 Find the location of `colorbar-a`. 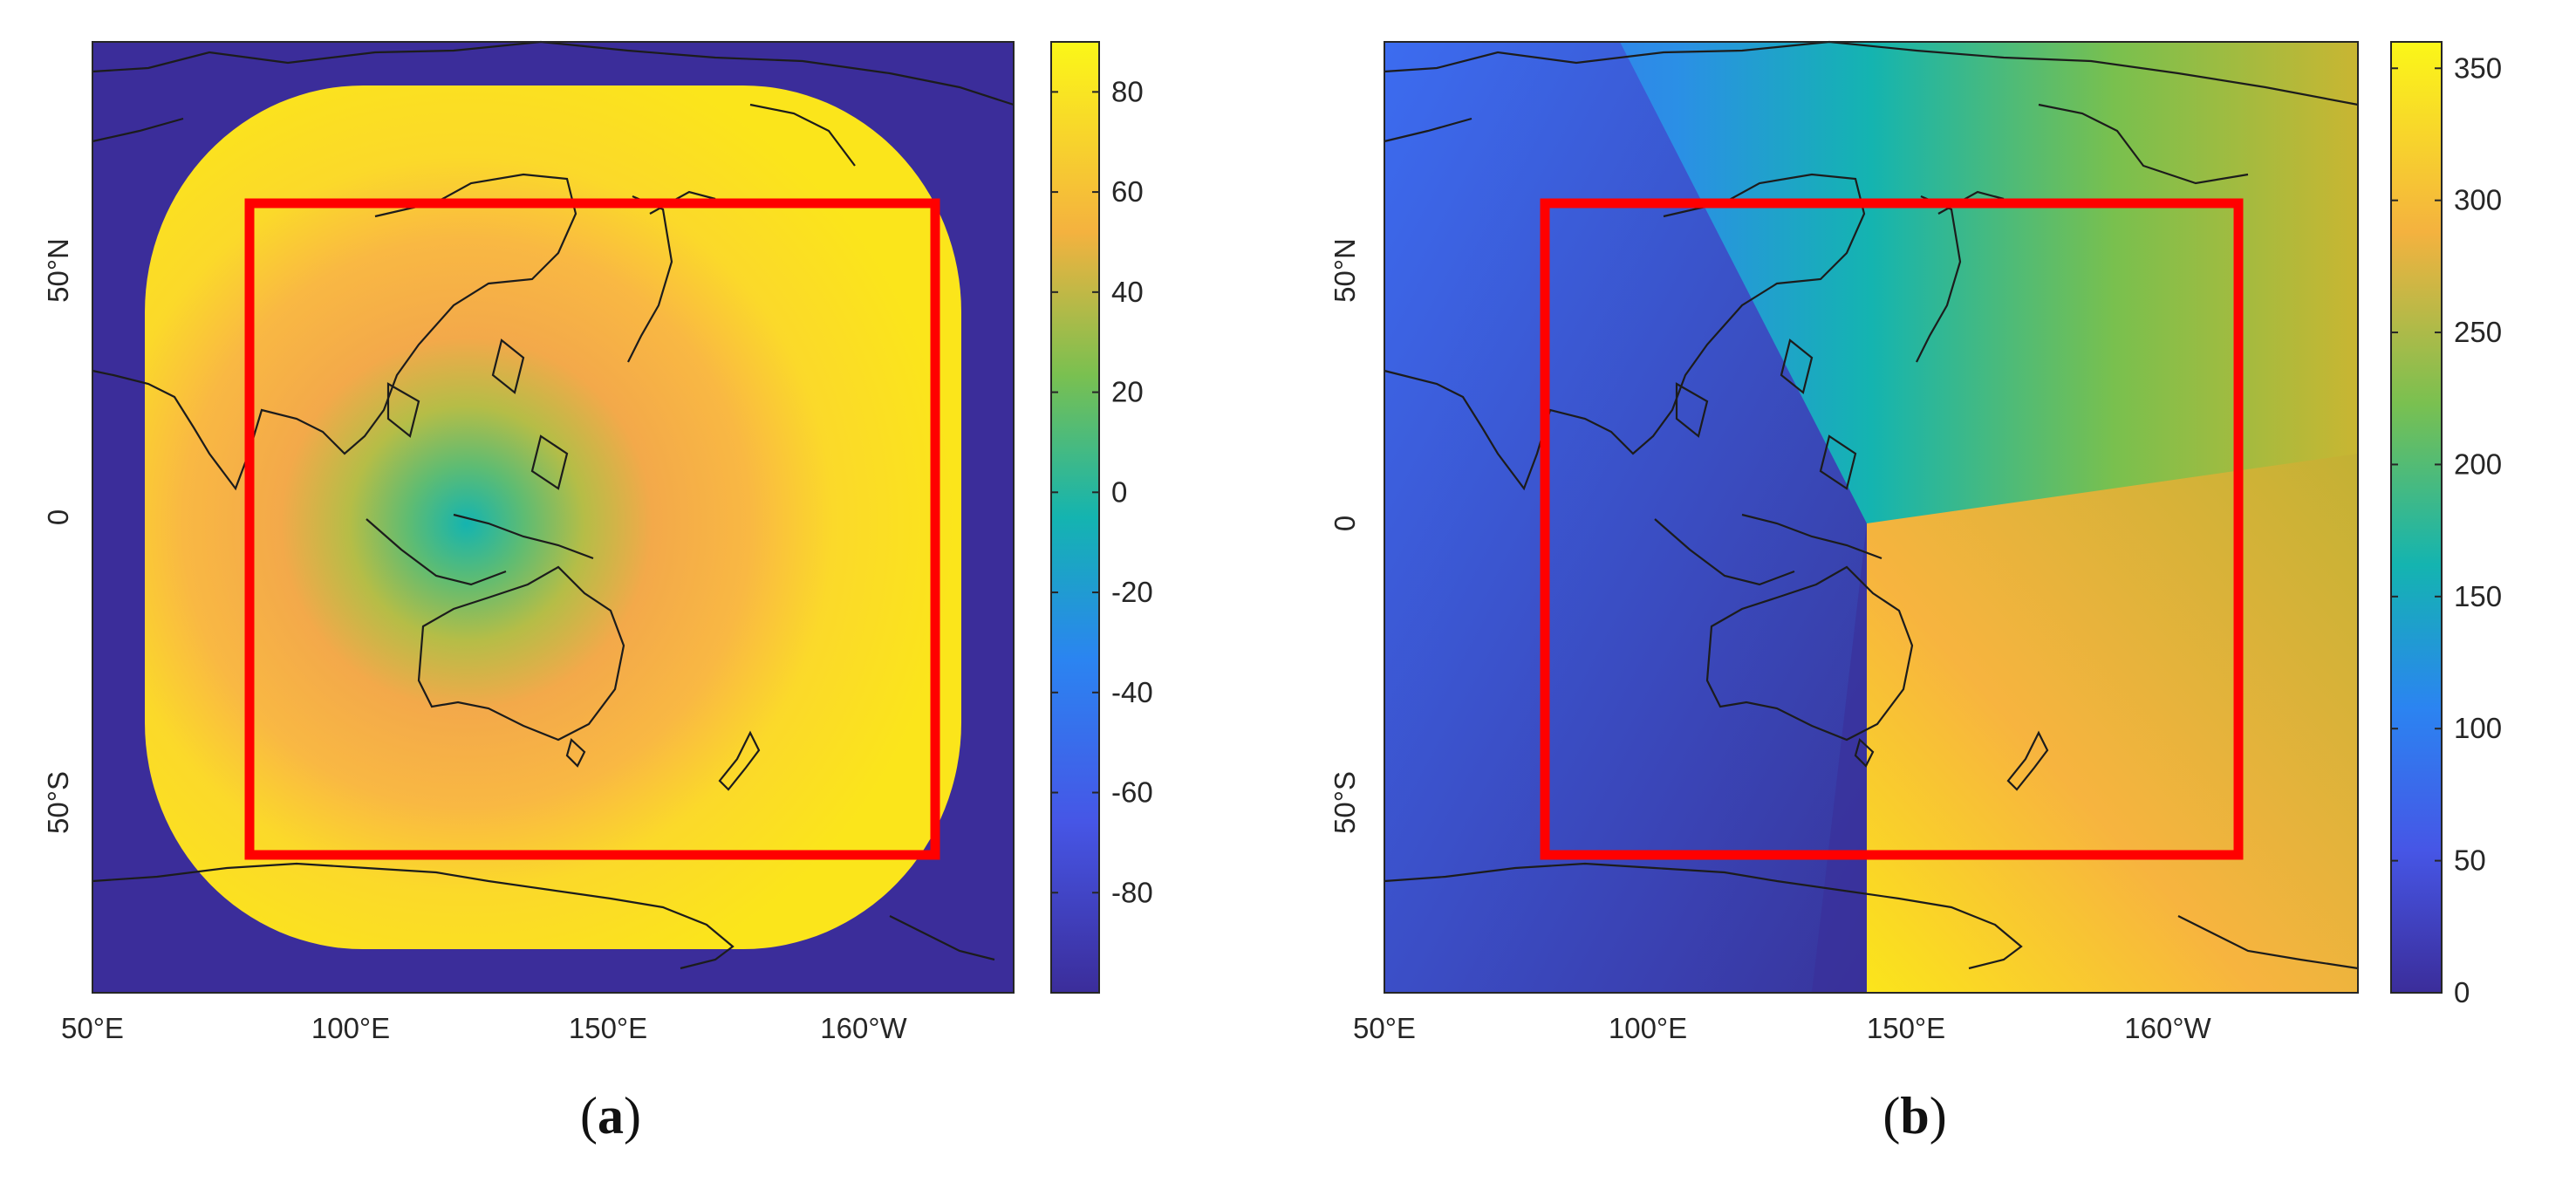

colorbar-a is located at coordinates (1075, 517).